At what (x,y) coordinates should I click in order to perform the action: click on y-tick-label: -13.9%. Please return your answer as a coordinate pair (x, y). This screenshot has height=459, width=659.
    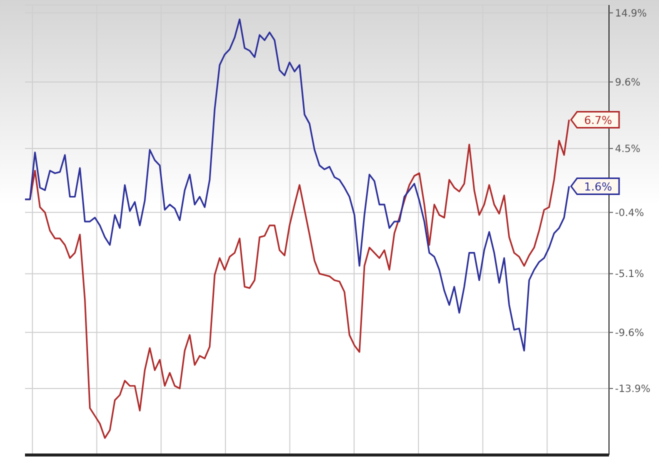
    Looking at the image, I should click on (632, 390).